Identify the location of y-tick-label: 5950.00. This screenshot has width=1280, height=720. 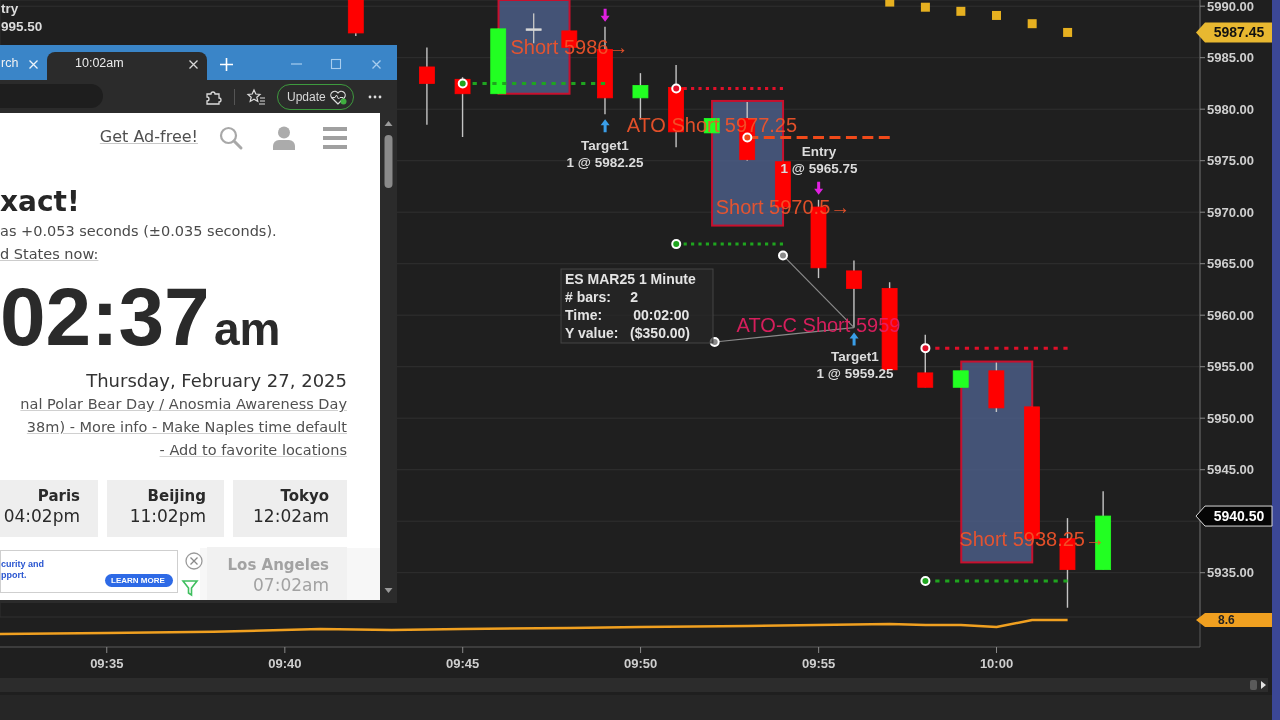
(1230, 418).